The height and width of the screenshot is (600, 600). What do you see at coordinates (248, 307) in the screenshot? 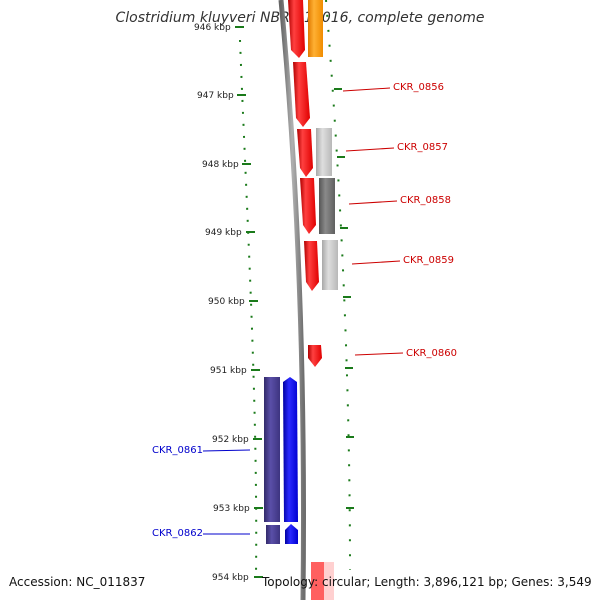
I see `tick-scale-left` at bounding box center [248, 307].